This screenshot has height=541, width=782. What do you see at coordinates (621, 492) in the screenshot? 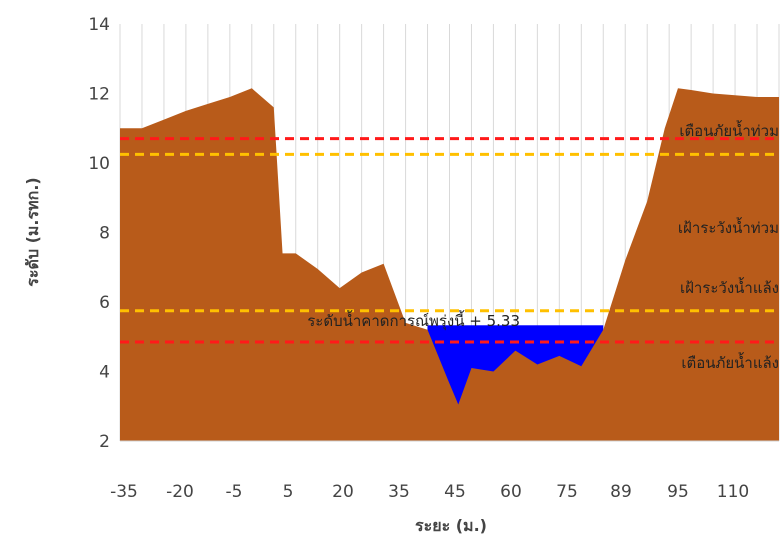
I see `x-tick-label: 89` at bounding box center [621, 492].